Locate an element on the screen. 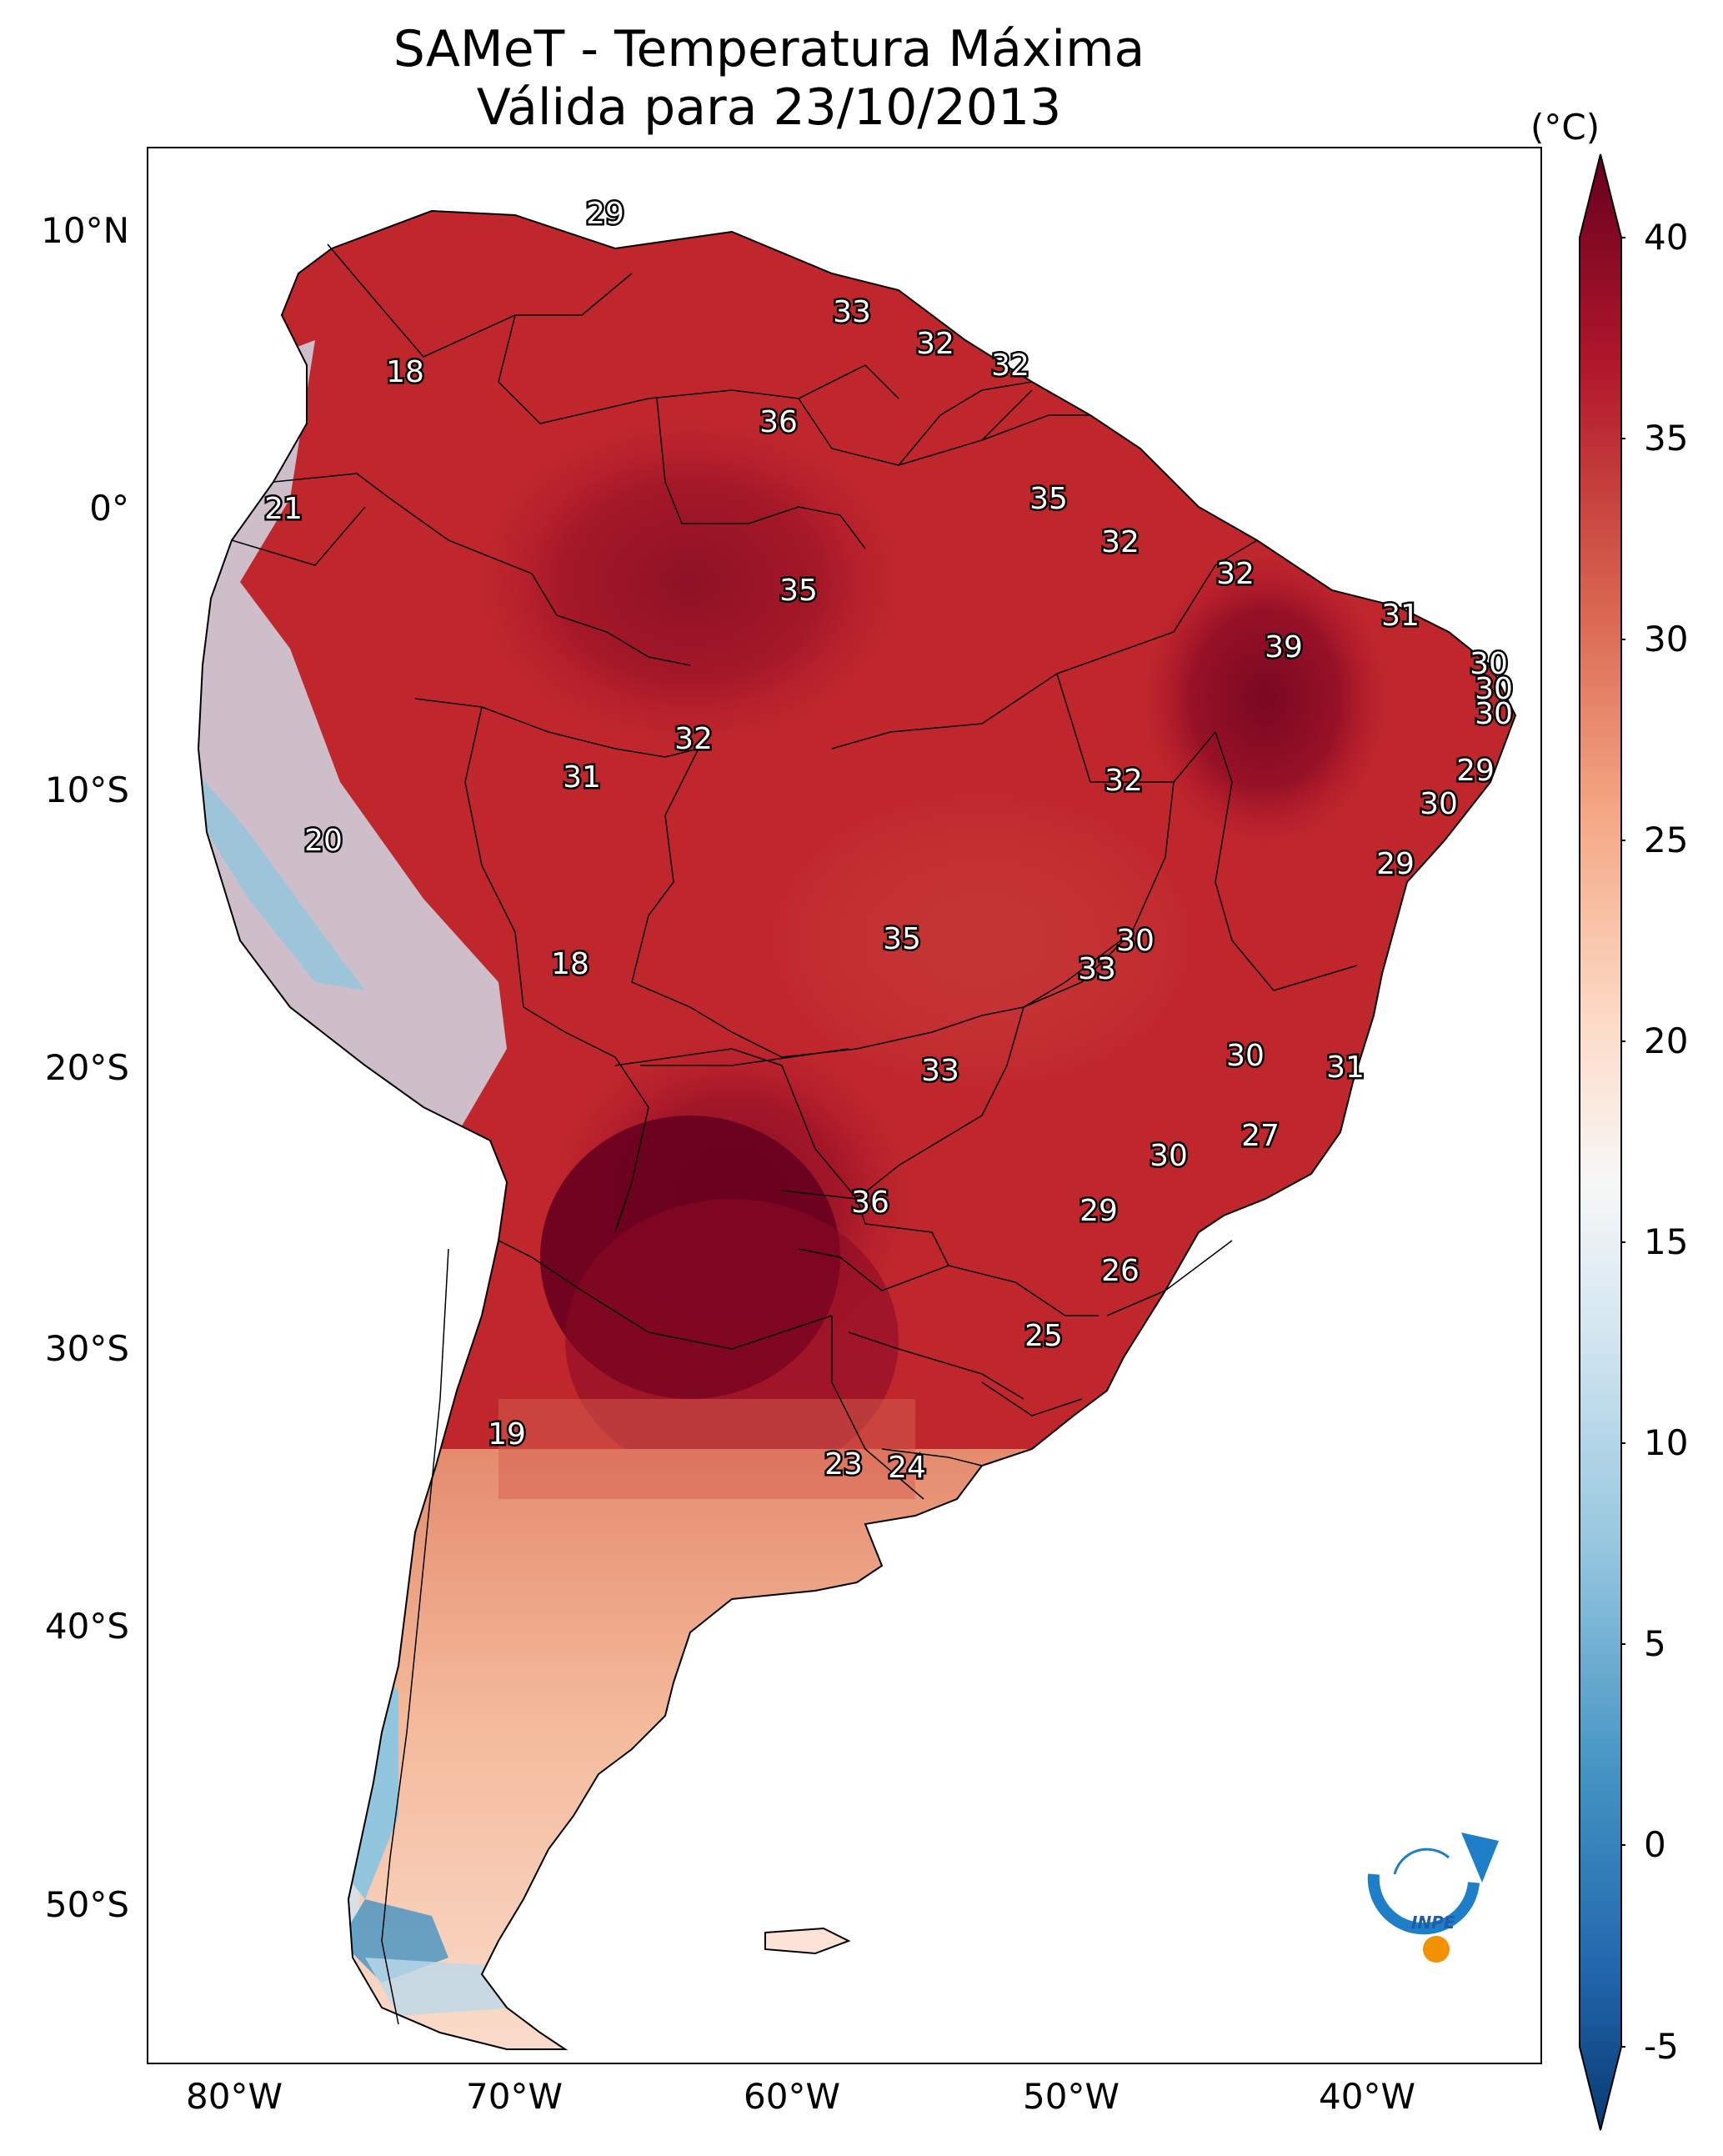 The image size is (1723, 2156). station-value-guiana-1: 33 is located at coordinates (852, 312).